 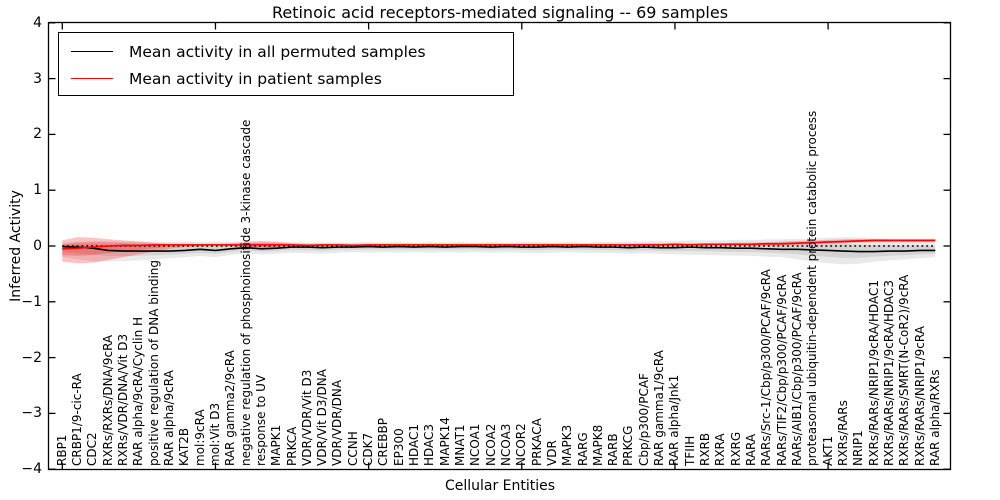 What do you see at coordinates (414, 444) in the screenshot?
I see `x-tick-label: HDAC1` at bounding box center [414, 444].